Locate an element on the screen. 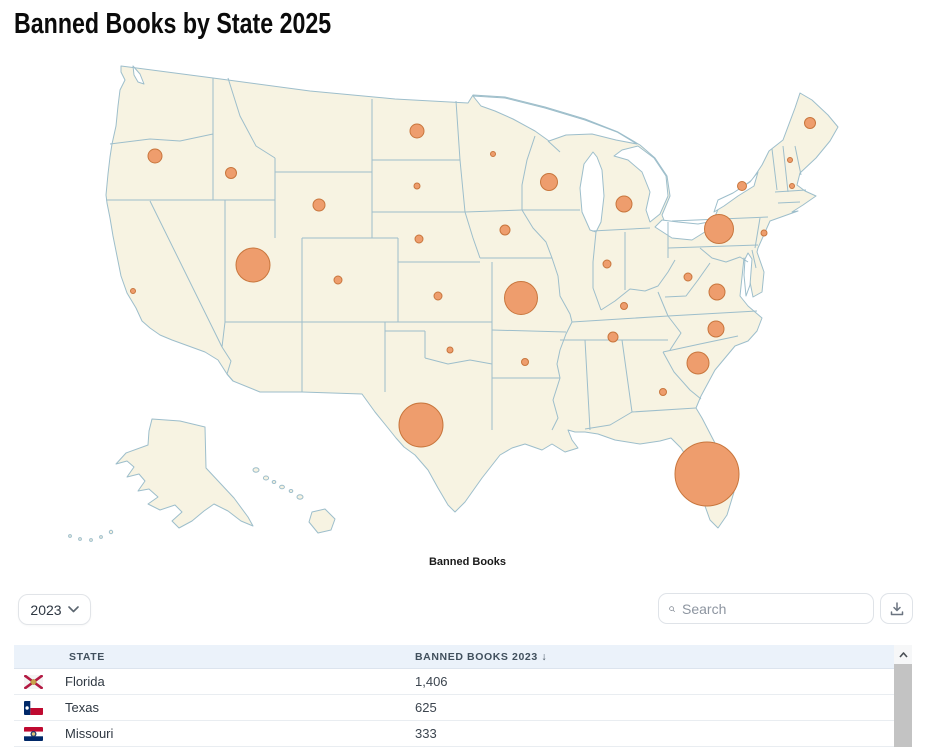 This screenshot has height=747, width=949. bubble-colorado is located at coordinates (338, 280).